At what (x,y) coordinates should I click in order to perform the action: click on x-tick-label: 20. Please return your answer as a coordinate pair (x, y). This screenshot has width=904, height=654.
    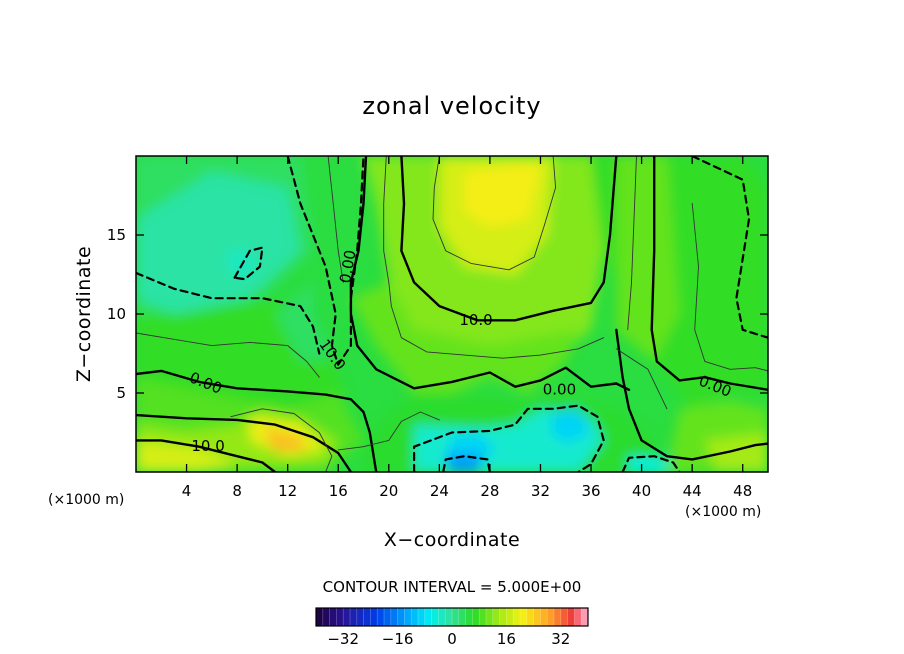
    Looking at the image, I should click on (388, 491).